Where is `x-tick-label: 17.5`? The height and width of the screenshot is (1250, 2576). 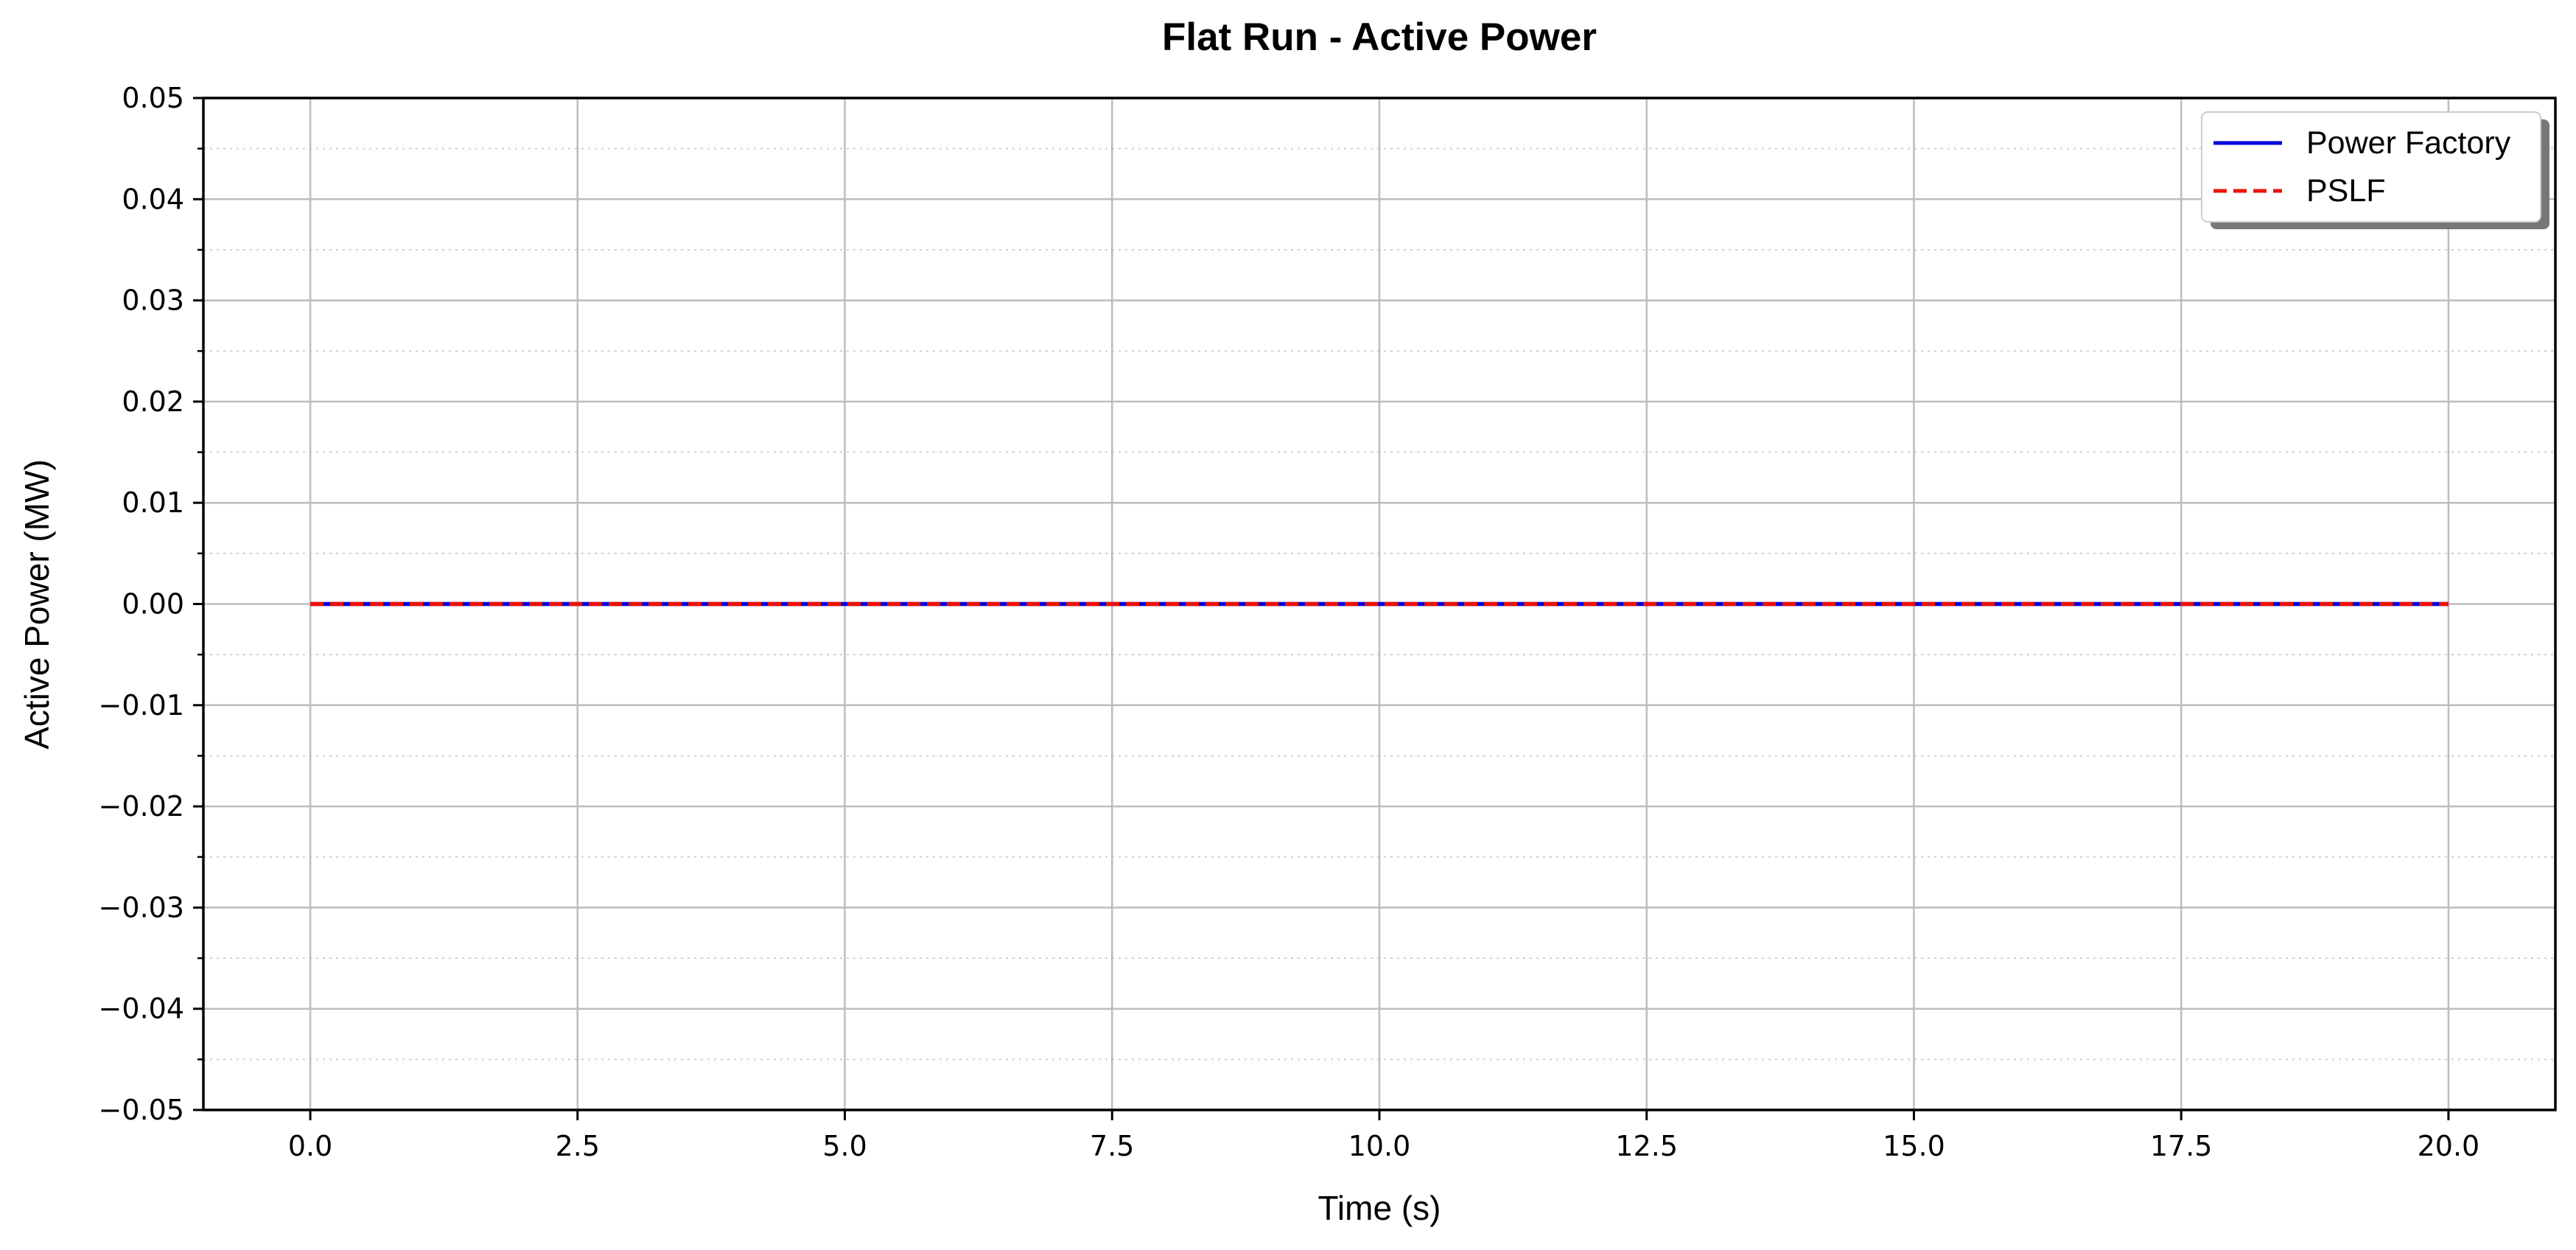
x-tick-label: 17.5 is located at coordinates (2181, 1146).